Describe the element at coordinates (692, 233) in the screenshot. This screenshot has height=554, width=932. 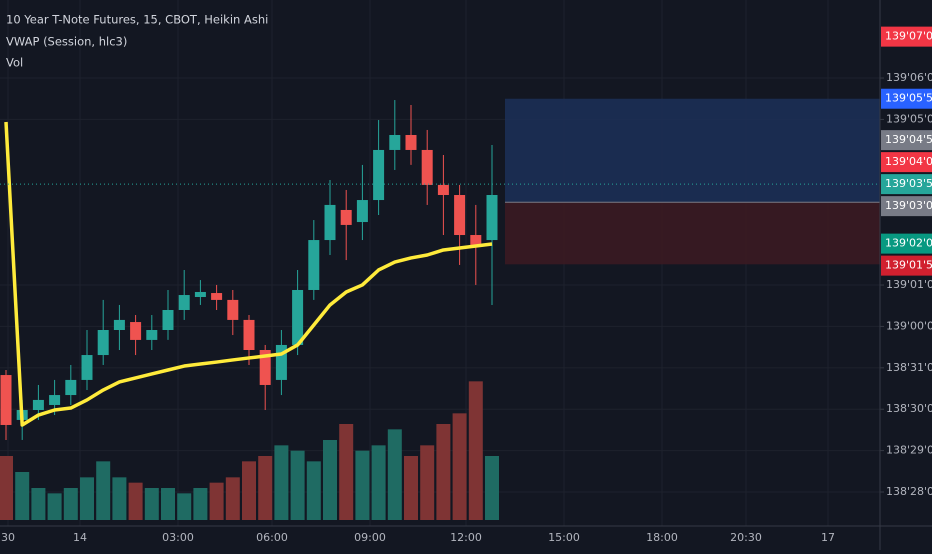
I see `loss-zone` at that location.